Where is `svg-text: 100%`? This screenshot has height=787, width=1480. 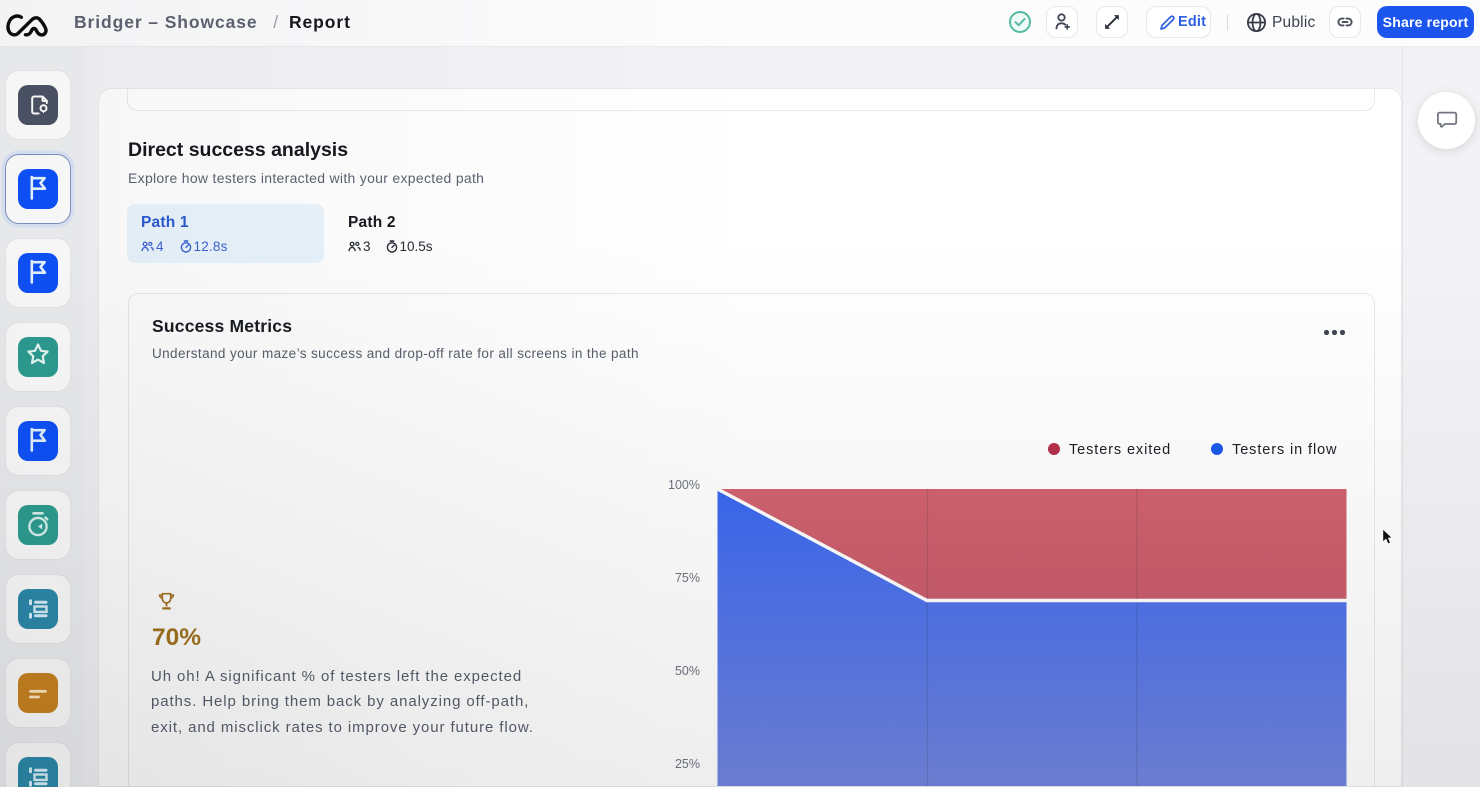 svg-text: 100% is located at coordinates (684, 485).